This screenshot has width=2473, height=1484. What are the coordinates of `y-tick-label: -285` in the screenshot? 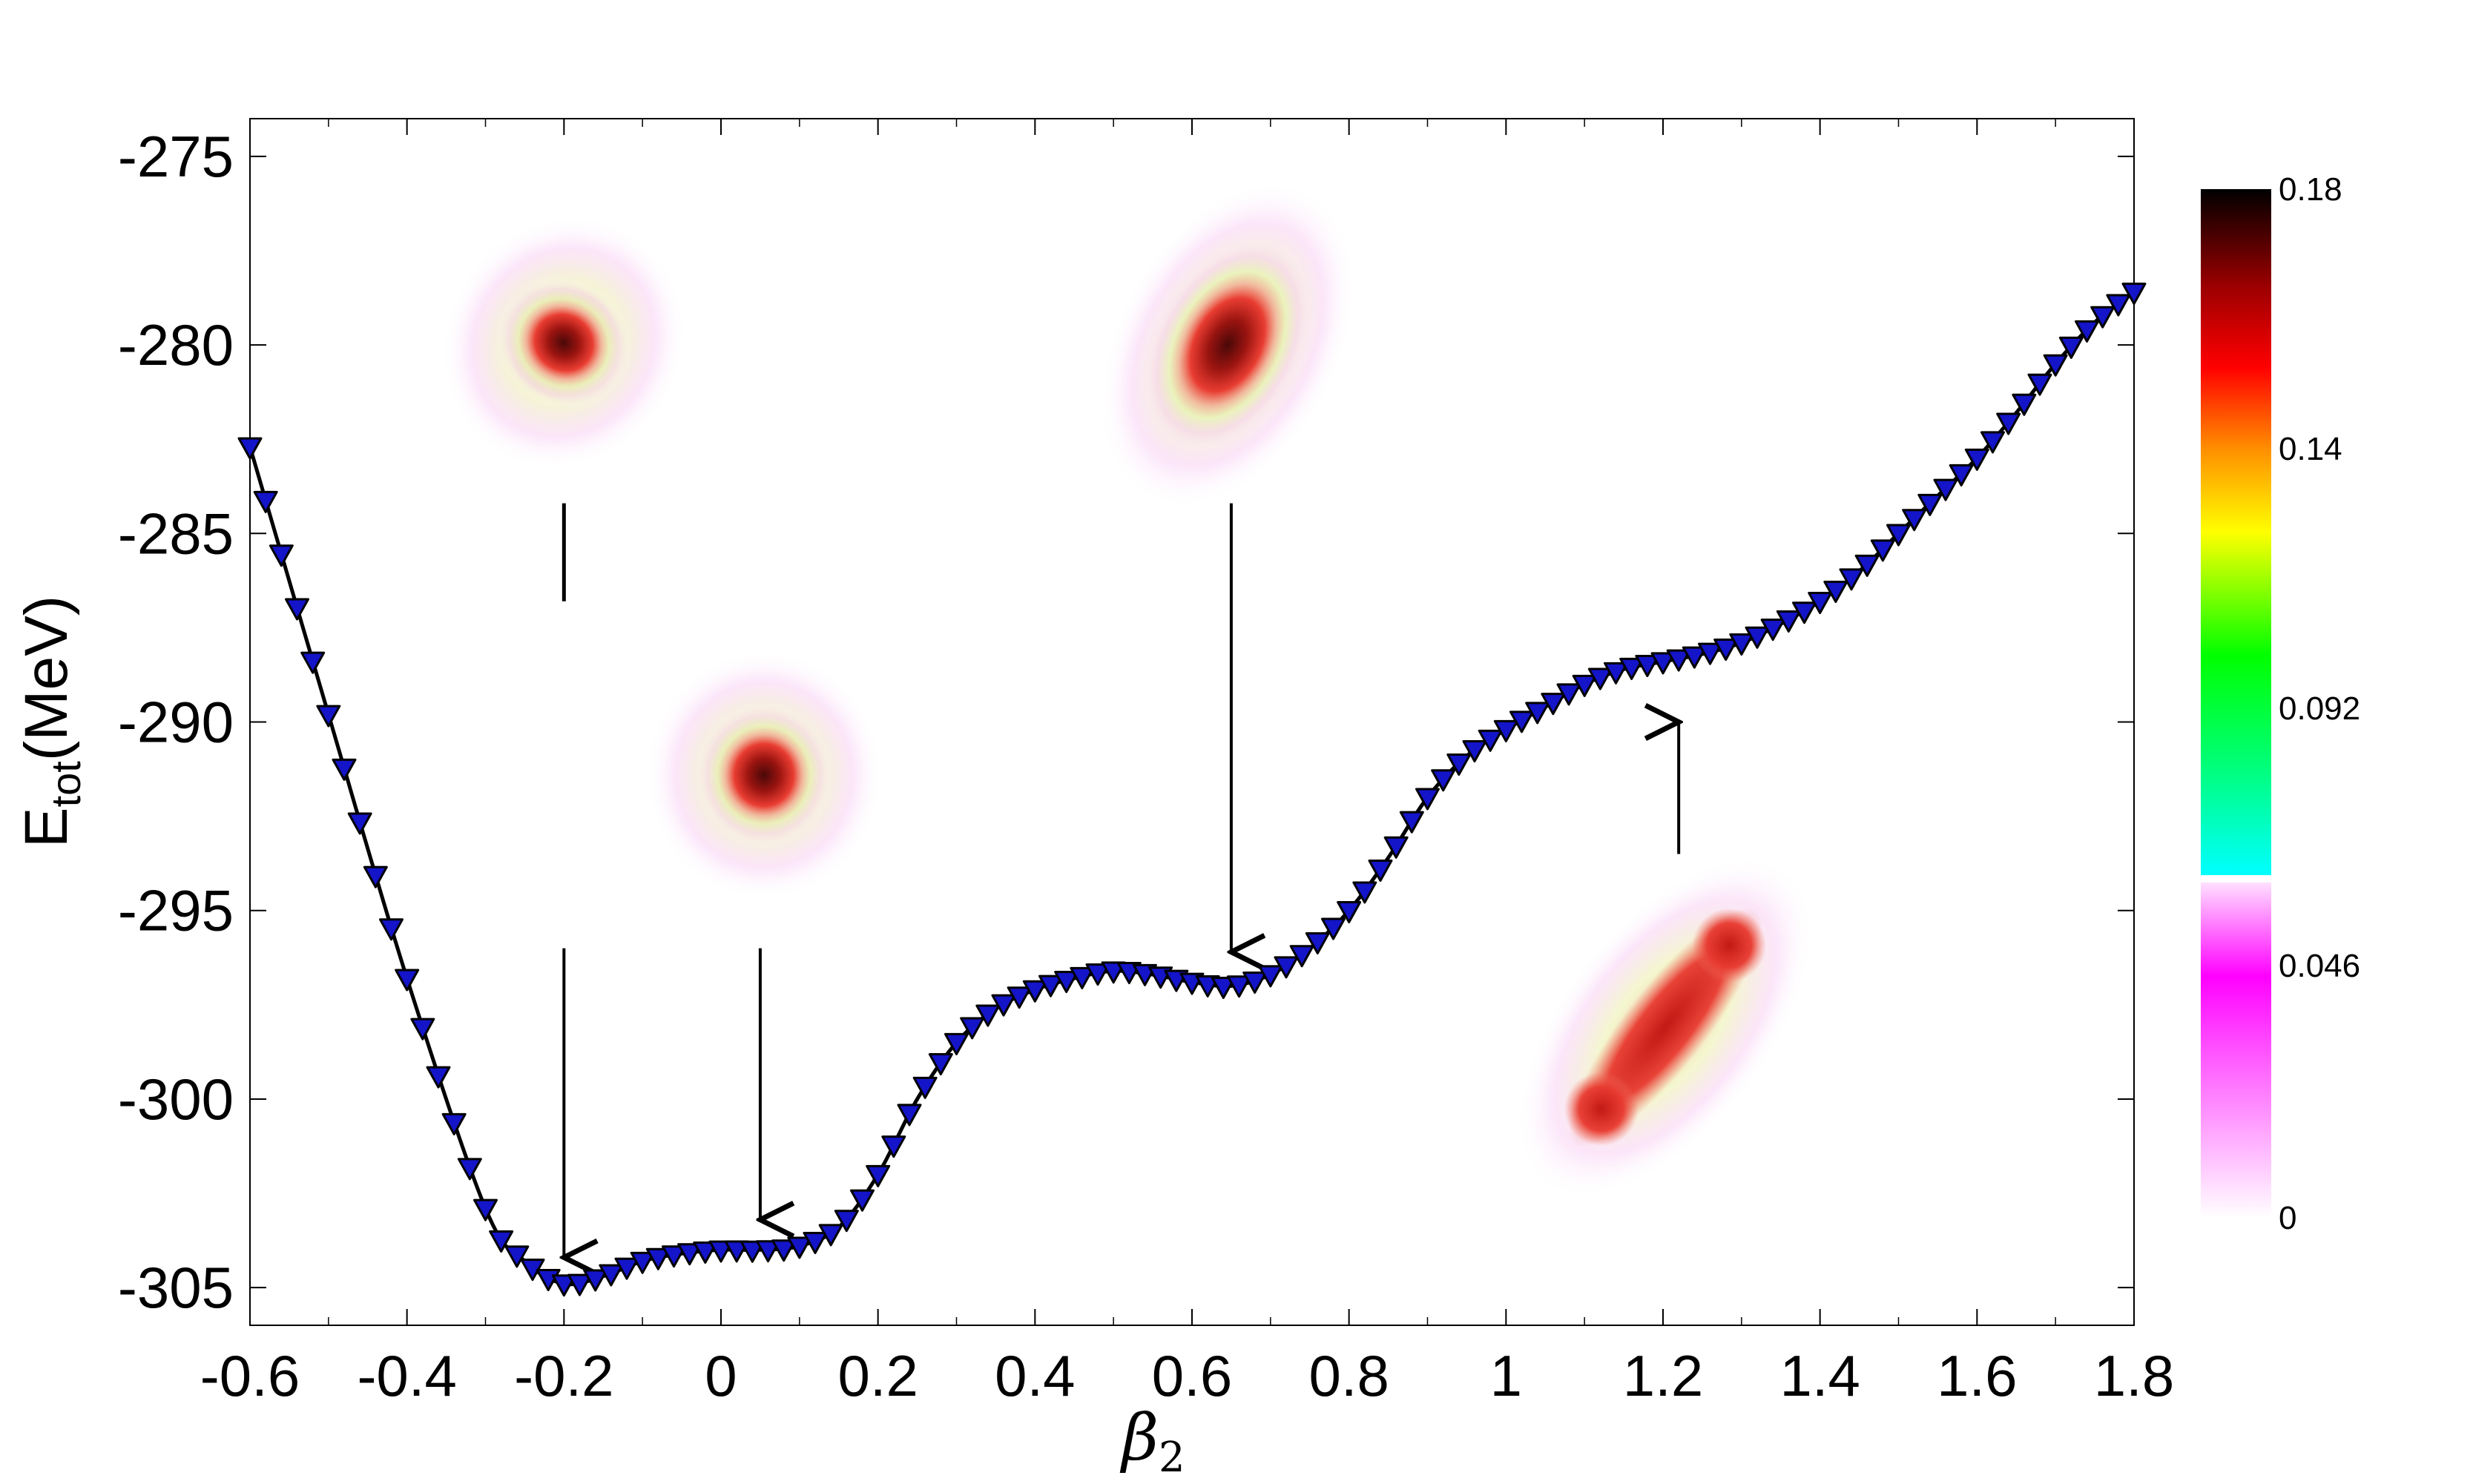 It's located at (176, 533).